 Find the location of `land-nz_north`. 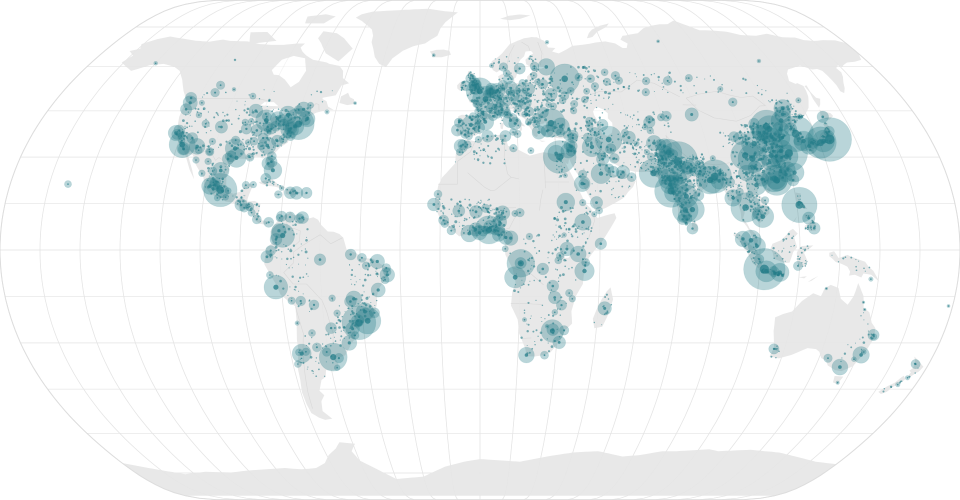

land-nz_north is located at coordinates (915, 367).